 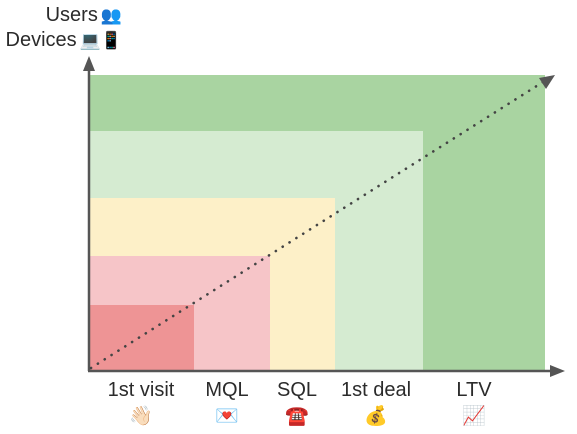 What do you see at coordinates (297, 390) in the screenshot?
I see `stage-label-sql: SQL` at bounding box center [297, 390].